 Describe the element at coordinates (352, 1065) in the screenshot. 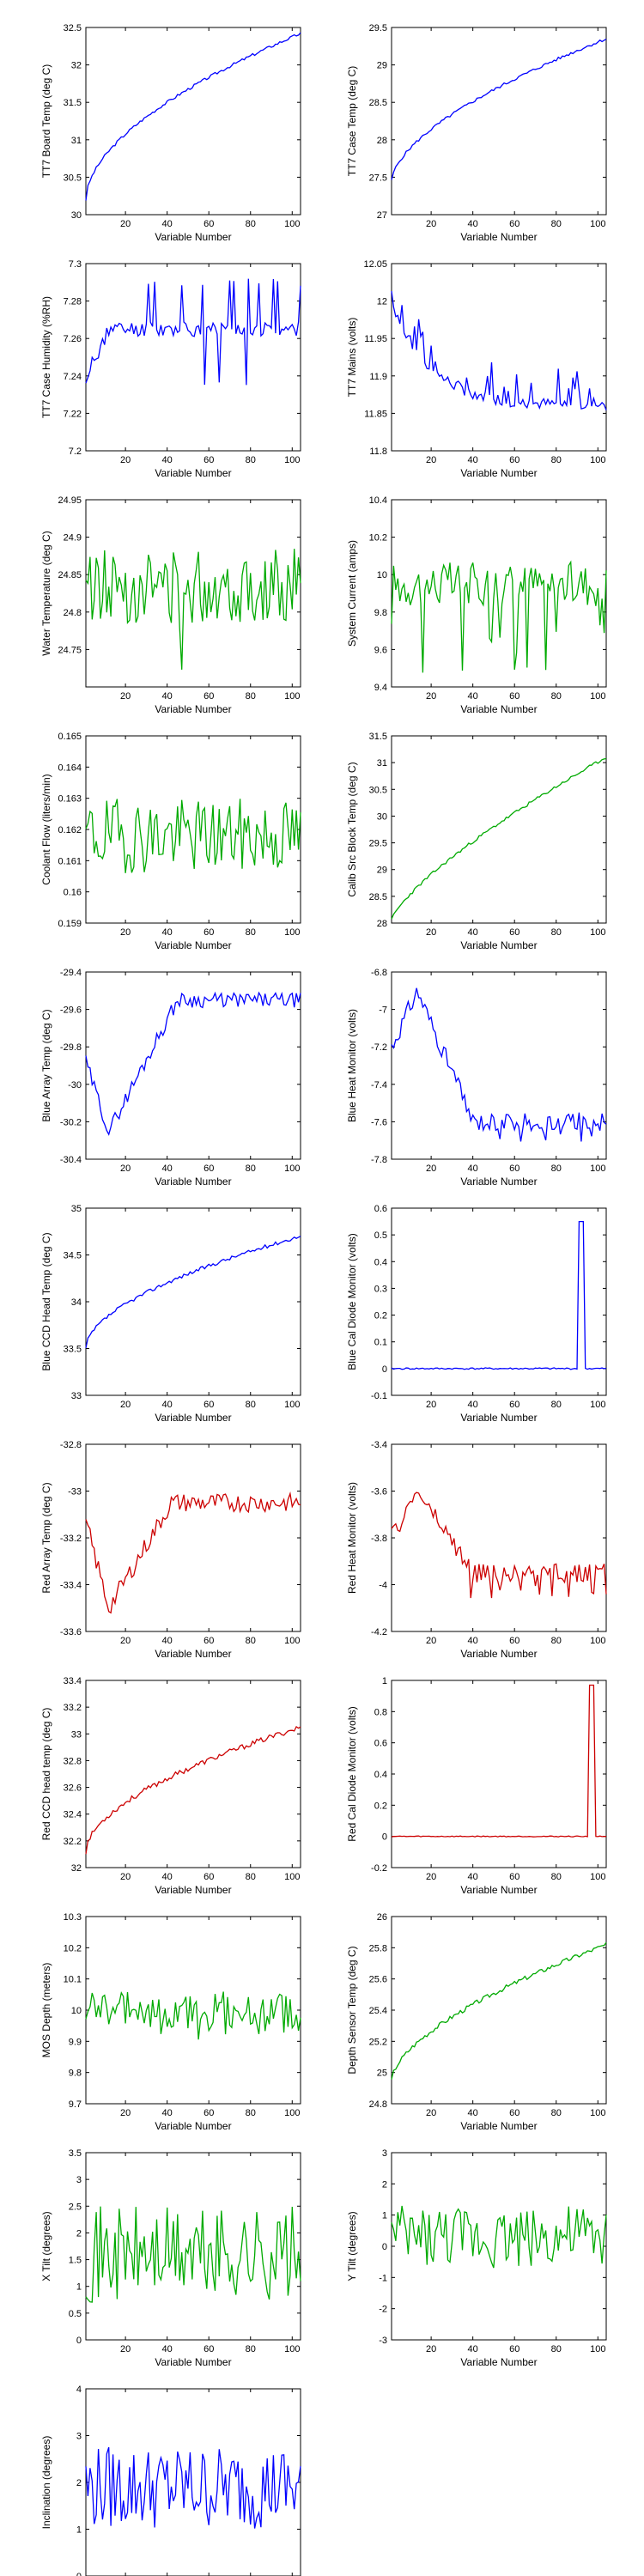

I see `y-axis-label: Blue Heat Monitor (volts)` at that location.